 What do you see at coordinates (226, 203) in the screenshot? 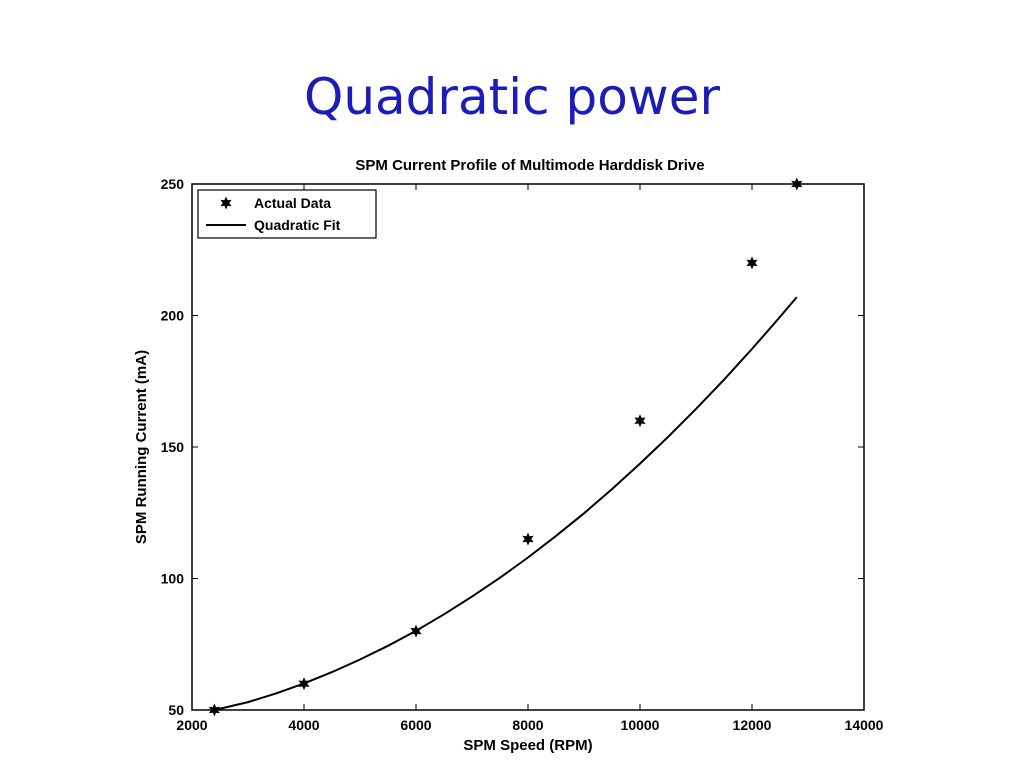
I see `legend-star-icon` at bounding box center [226, 203].